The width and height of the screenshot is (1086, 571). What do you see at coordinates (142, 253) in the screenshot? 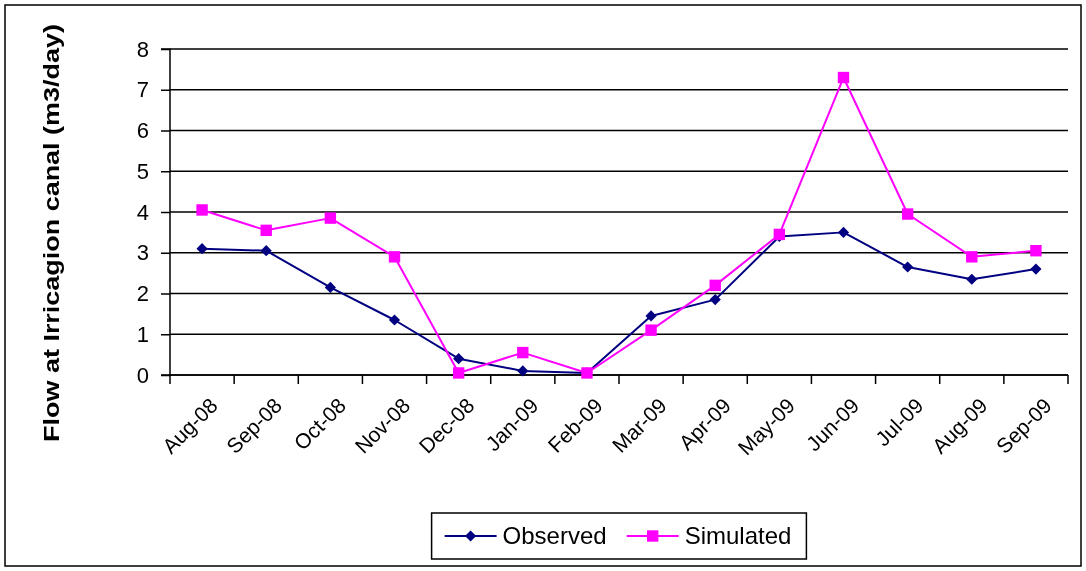
I see `y-tick-label: 3` at bounding box center [142, 253].